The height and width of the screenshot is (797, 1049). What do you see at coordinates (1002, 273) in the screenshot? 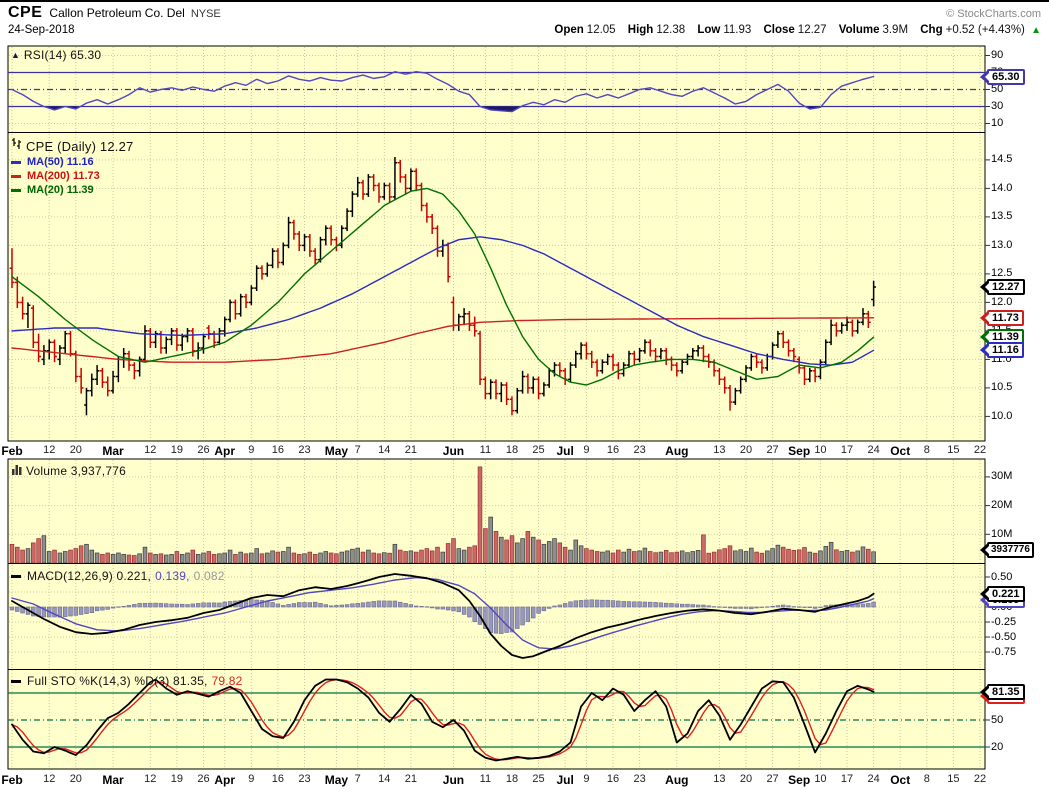
I see `price-axis-label: 12.5` at bounding box center [1002, 273].